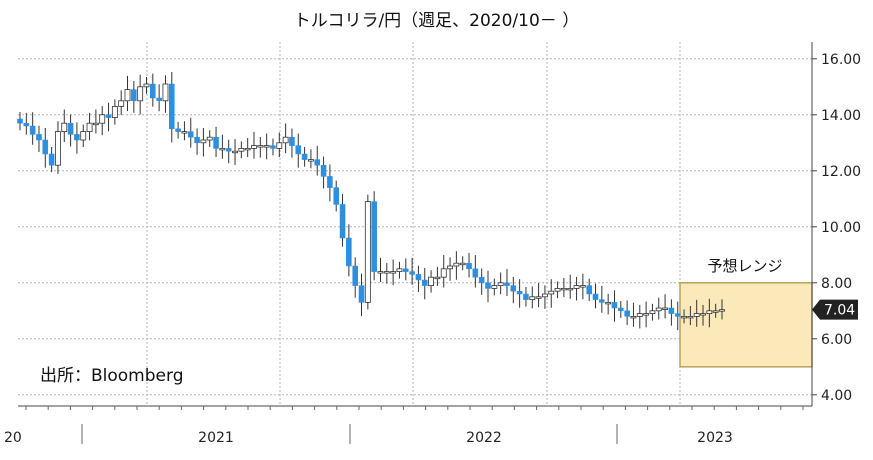 The height and width of the screenshot is (460, 873). Describe the element at coordinates (744, 266) in the screenshot. I see `forecast-range-label: 予想レンジ` at that location.